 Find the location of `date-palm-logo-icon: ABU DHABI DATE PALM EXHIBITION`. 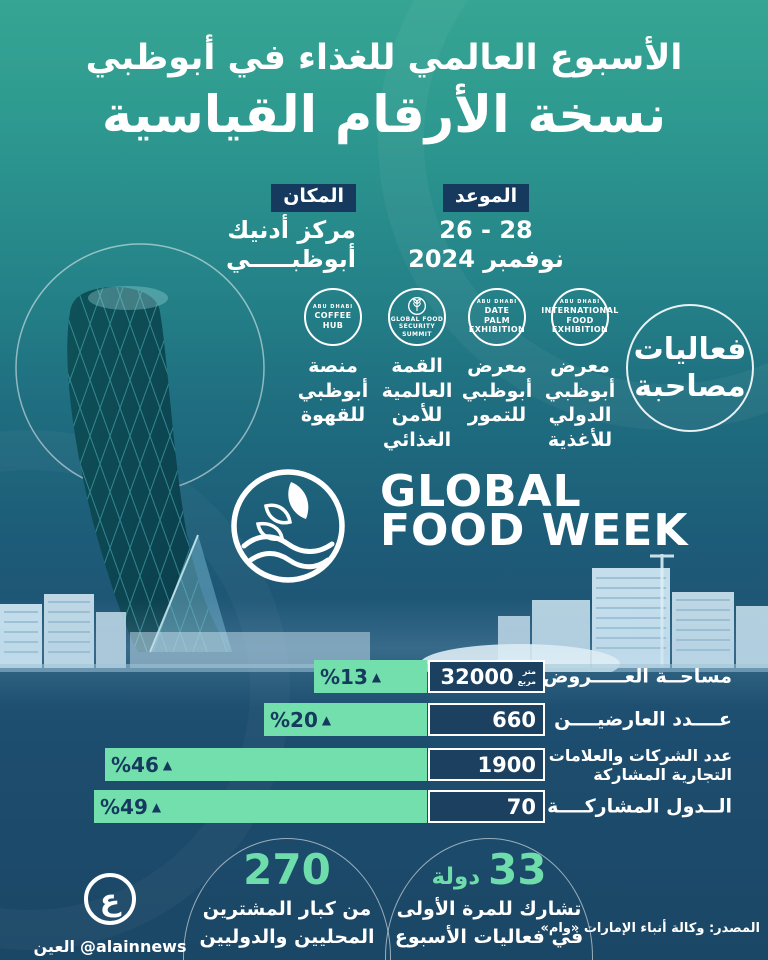

date-palm-logo-icon: ABU DHABI DATE PALM EXHIBITION is located at coordinates (497, 317).